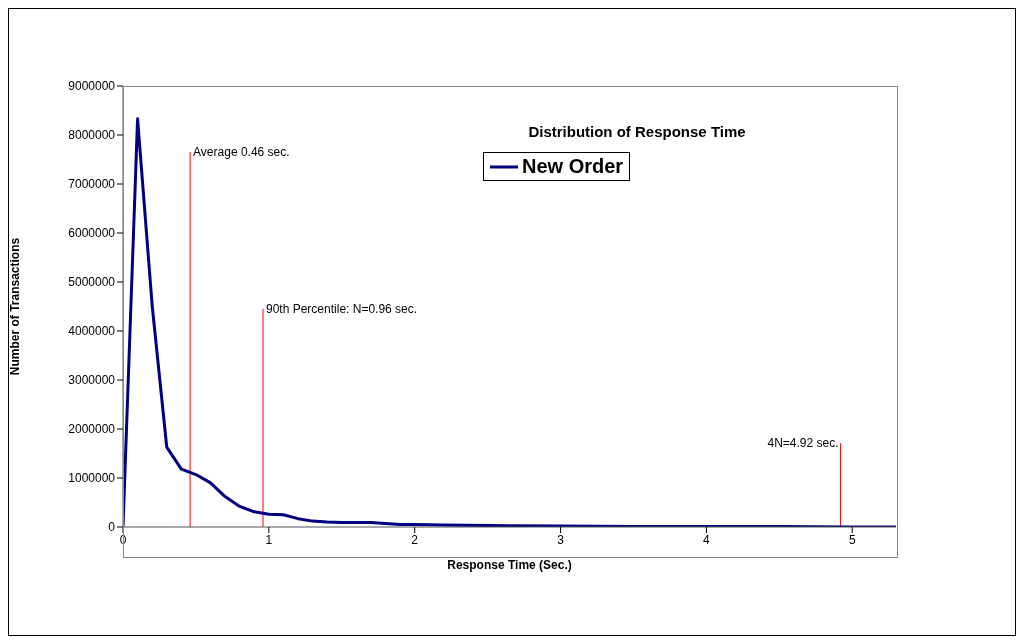  What do you see at coordinates (415, 539) in the screenshot?
I see `x-tick-label: 2` at bounding box center [415, 539].